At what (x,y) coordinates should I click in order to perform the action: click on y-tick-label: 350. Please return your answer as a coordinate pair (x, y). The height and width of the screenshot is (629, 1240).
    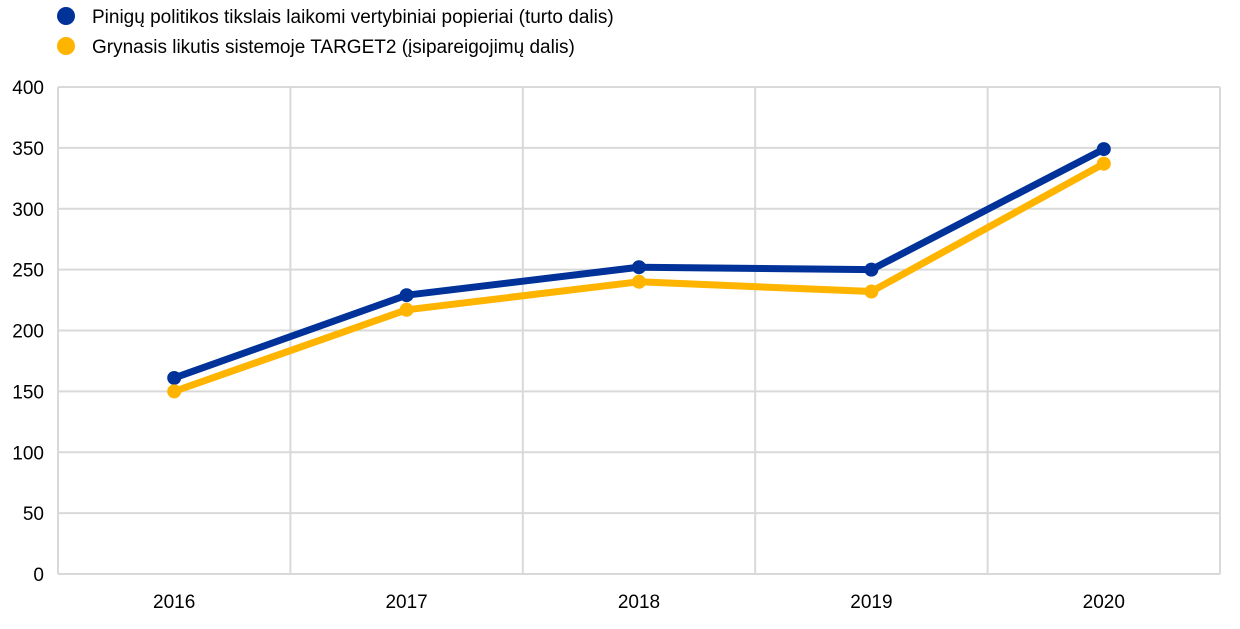
    Looking at the image, I should click on (28, 149).